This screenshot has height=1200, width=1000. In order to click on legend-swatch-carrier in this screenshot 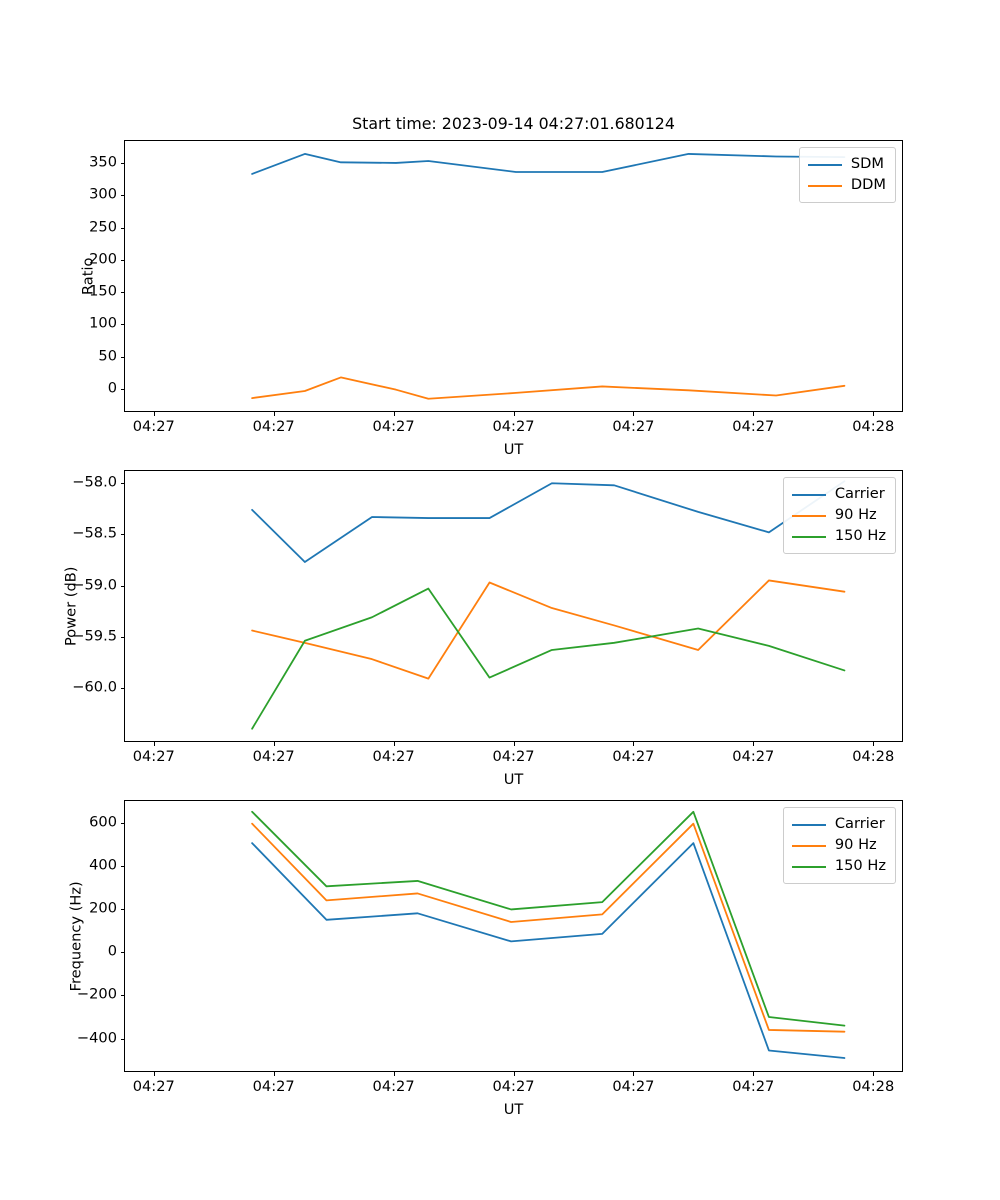, I will do `click(808, 824)`.